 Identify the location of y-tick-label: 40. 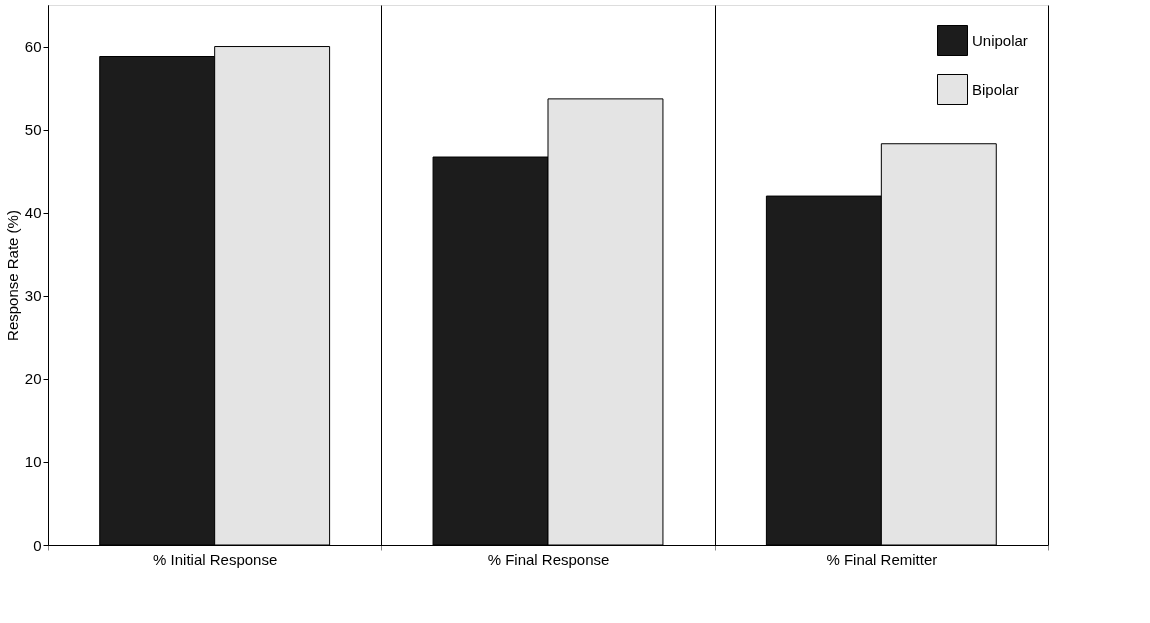
(33, 213).